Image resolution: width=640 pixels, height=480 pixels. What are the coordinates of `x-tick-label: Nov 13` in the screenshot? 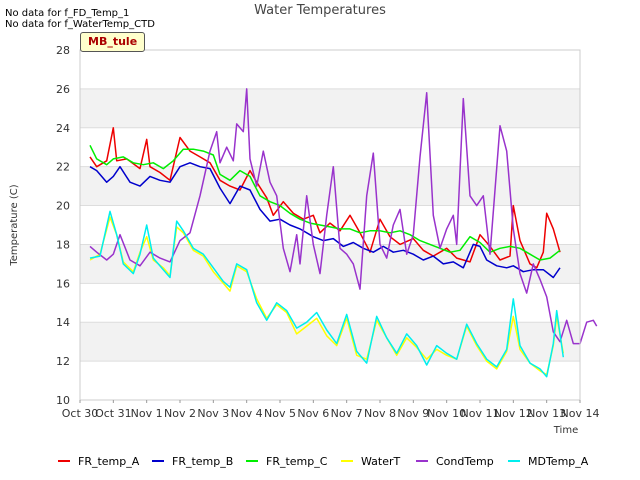 It's located at (546, 413).